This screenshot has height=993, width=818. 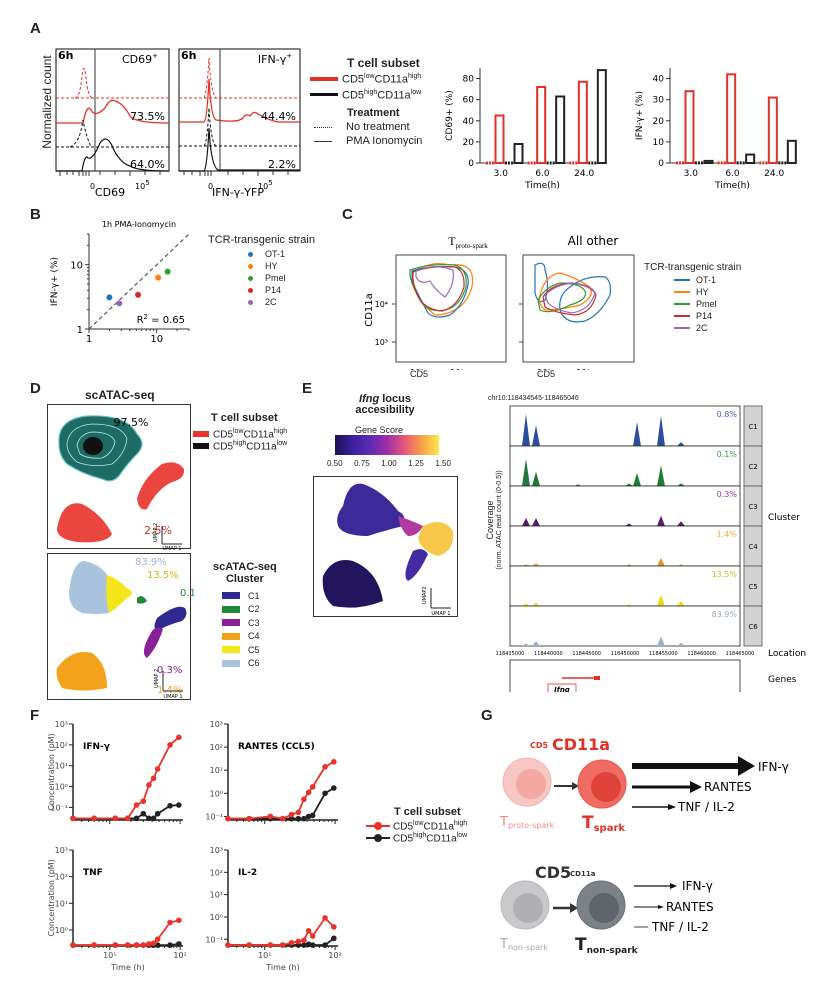 I want to click on x-tick-label: 3.0, so click(x=501, y=174).